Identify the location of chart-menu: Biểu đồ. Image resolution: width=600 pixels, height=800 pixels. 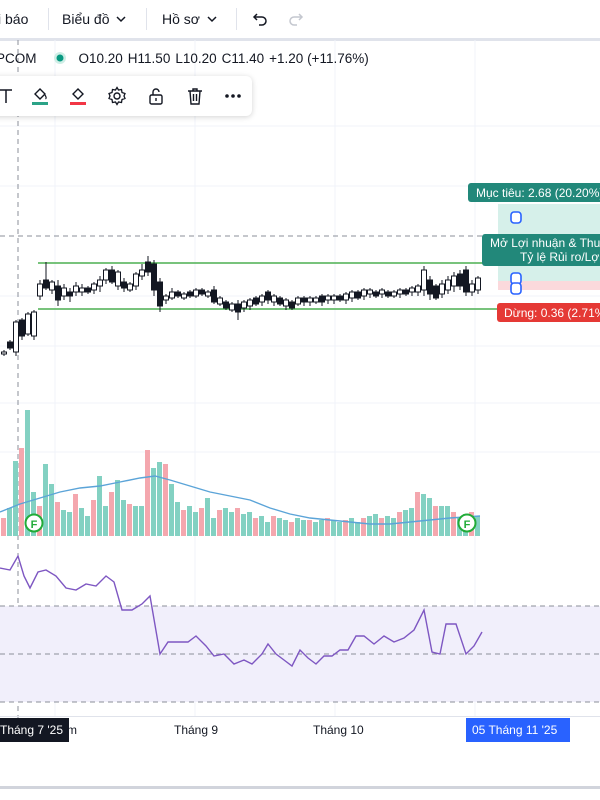
(94, 19).